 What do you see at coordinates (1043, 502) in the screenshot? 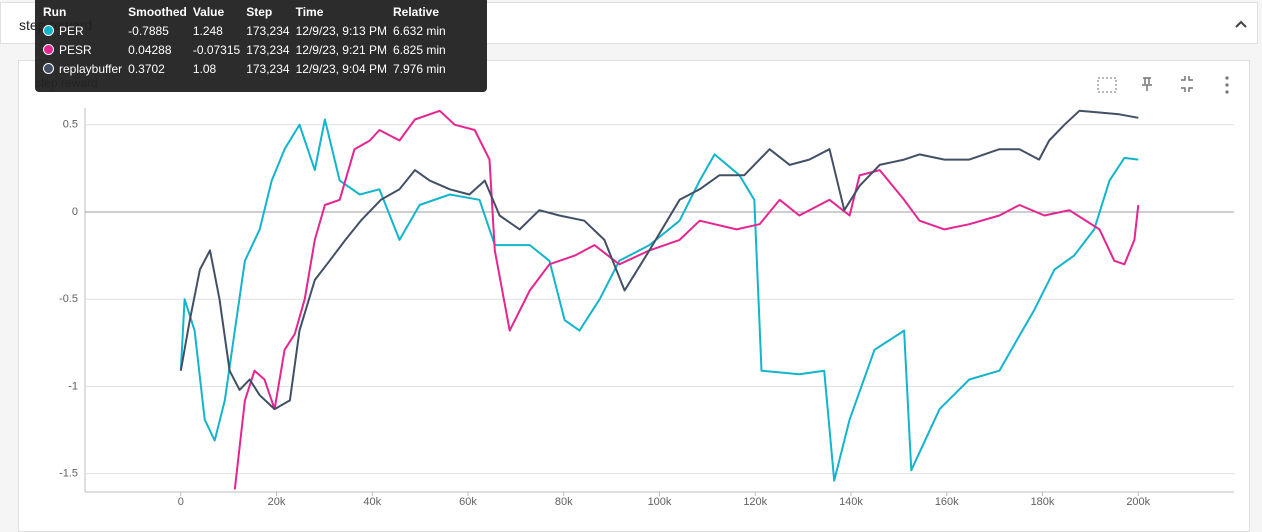
I see `x-tick-label: 180k` at bounding box center [1043, 502].